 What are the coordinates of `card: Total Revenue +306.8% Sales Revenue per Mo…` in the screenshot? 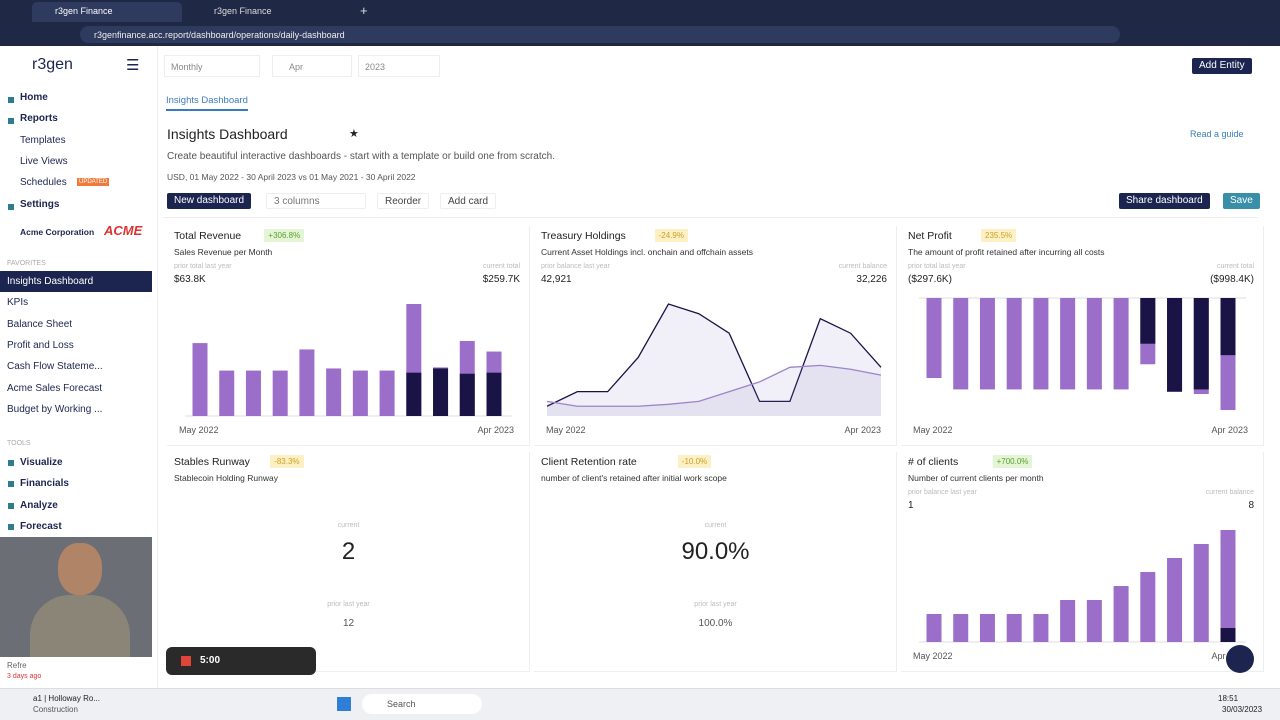 It's located at (348, 336).